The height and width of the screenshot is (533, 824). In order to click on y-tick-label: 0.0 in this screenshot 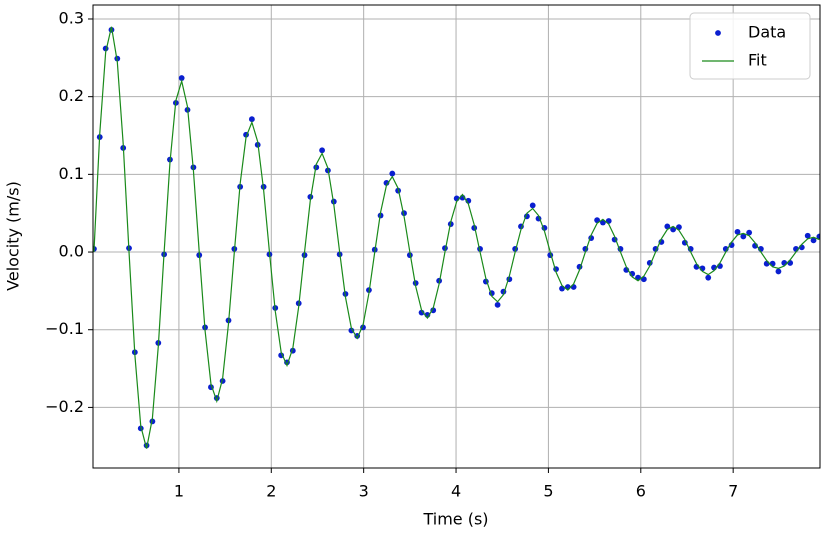, I will do `click(71, 251)`.